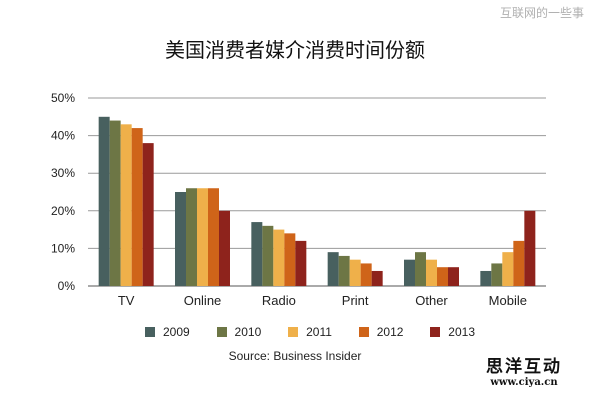 This screenshot has width=590, height=400. I want to click on bar-radio-2009, so click(257, 254).